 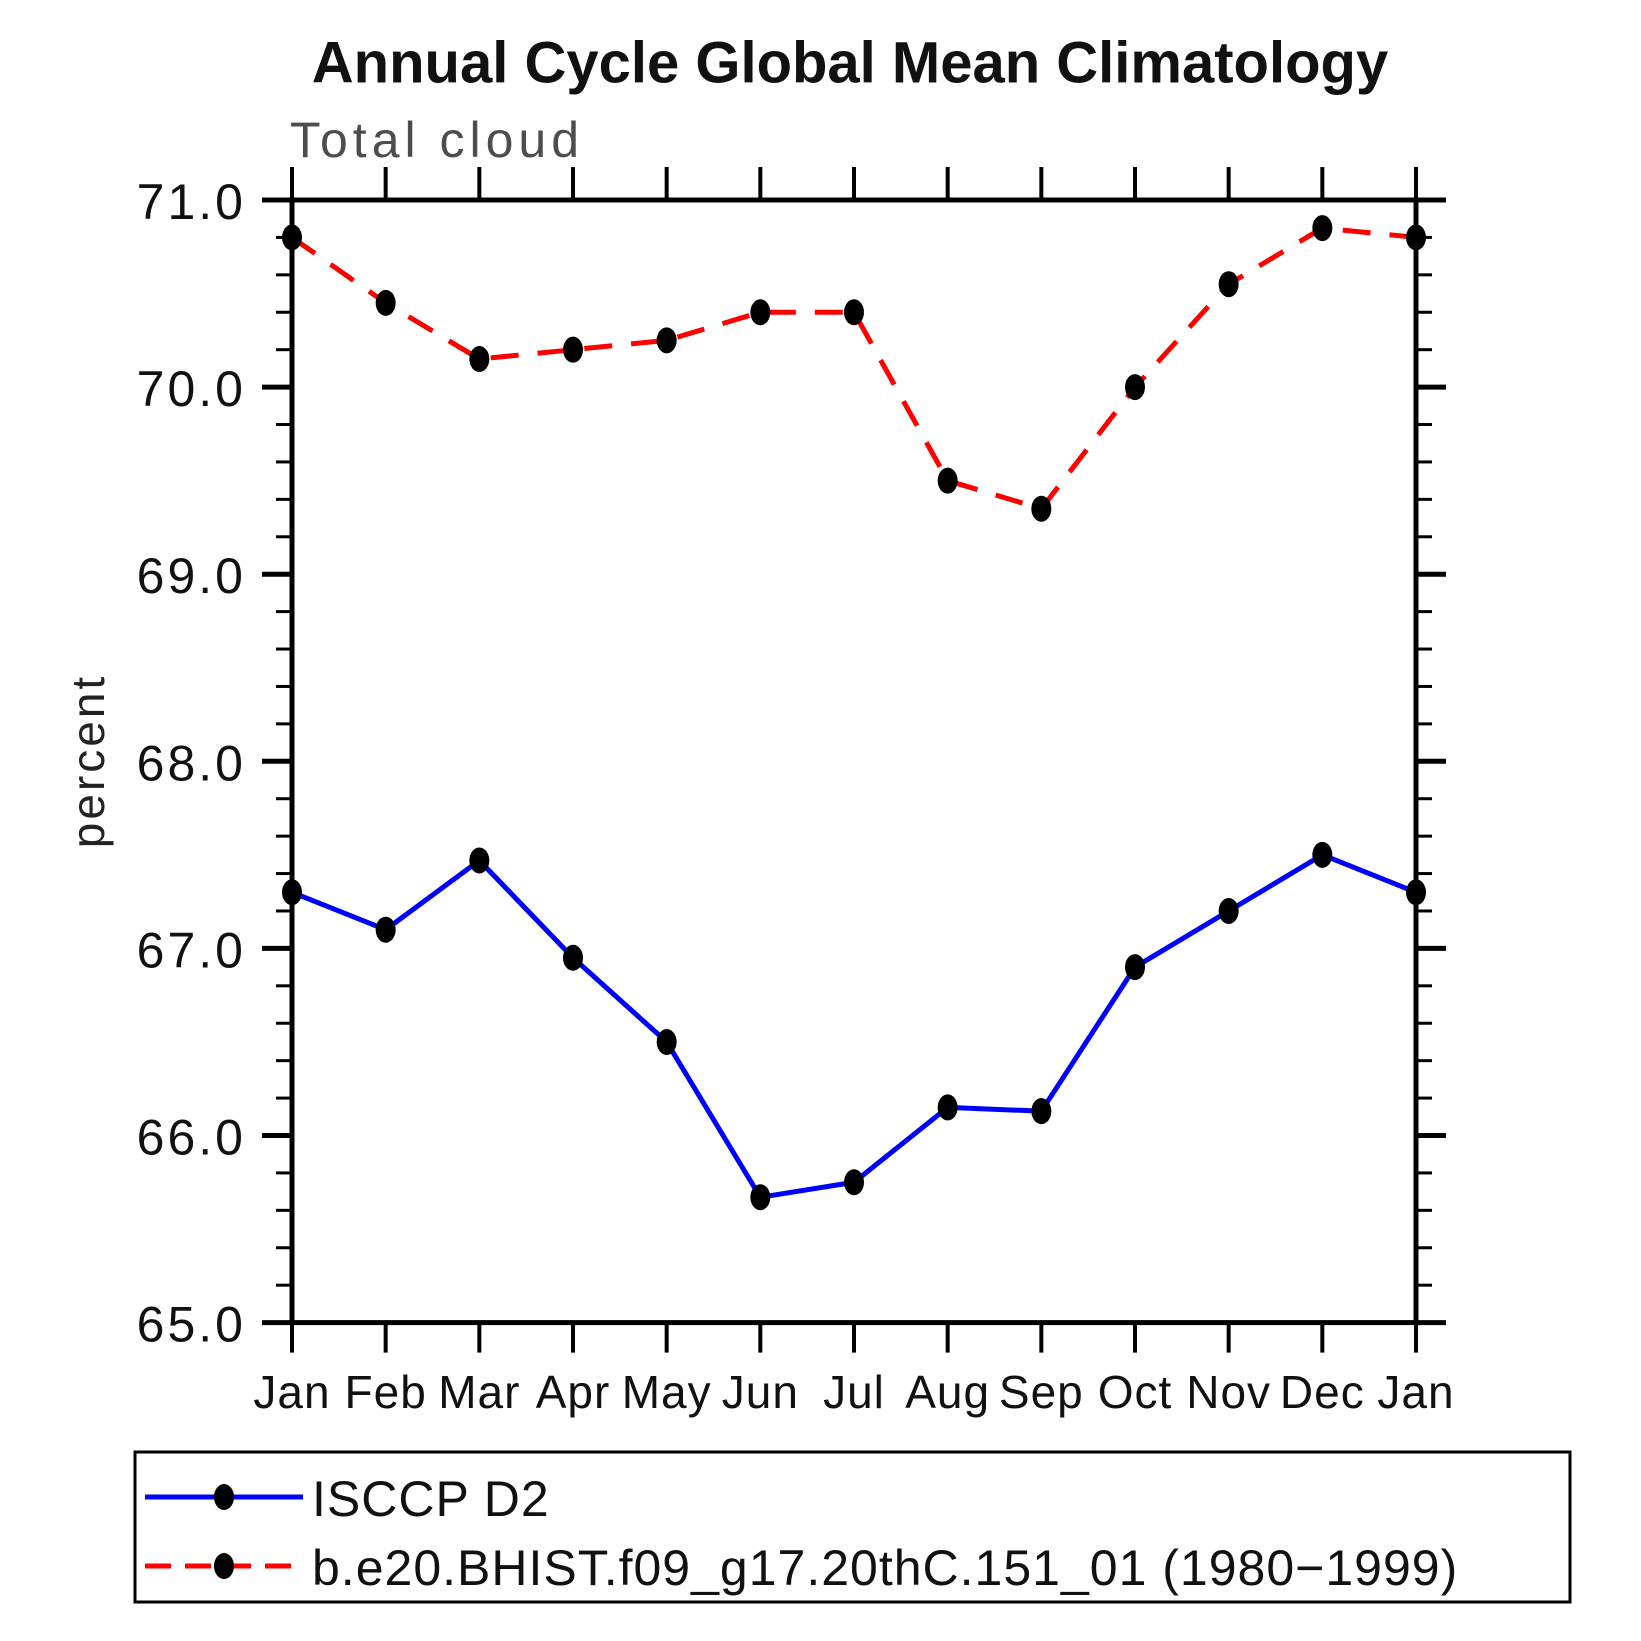 What do you see at coordinates (1041, 1392) in the screenshot?
I see `x-axis-tick-label: Sep` at bounding box center [1041, 1392].